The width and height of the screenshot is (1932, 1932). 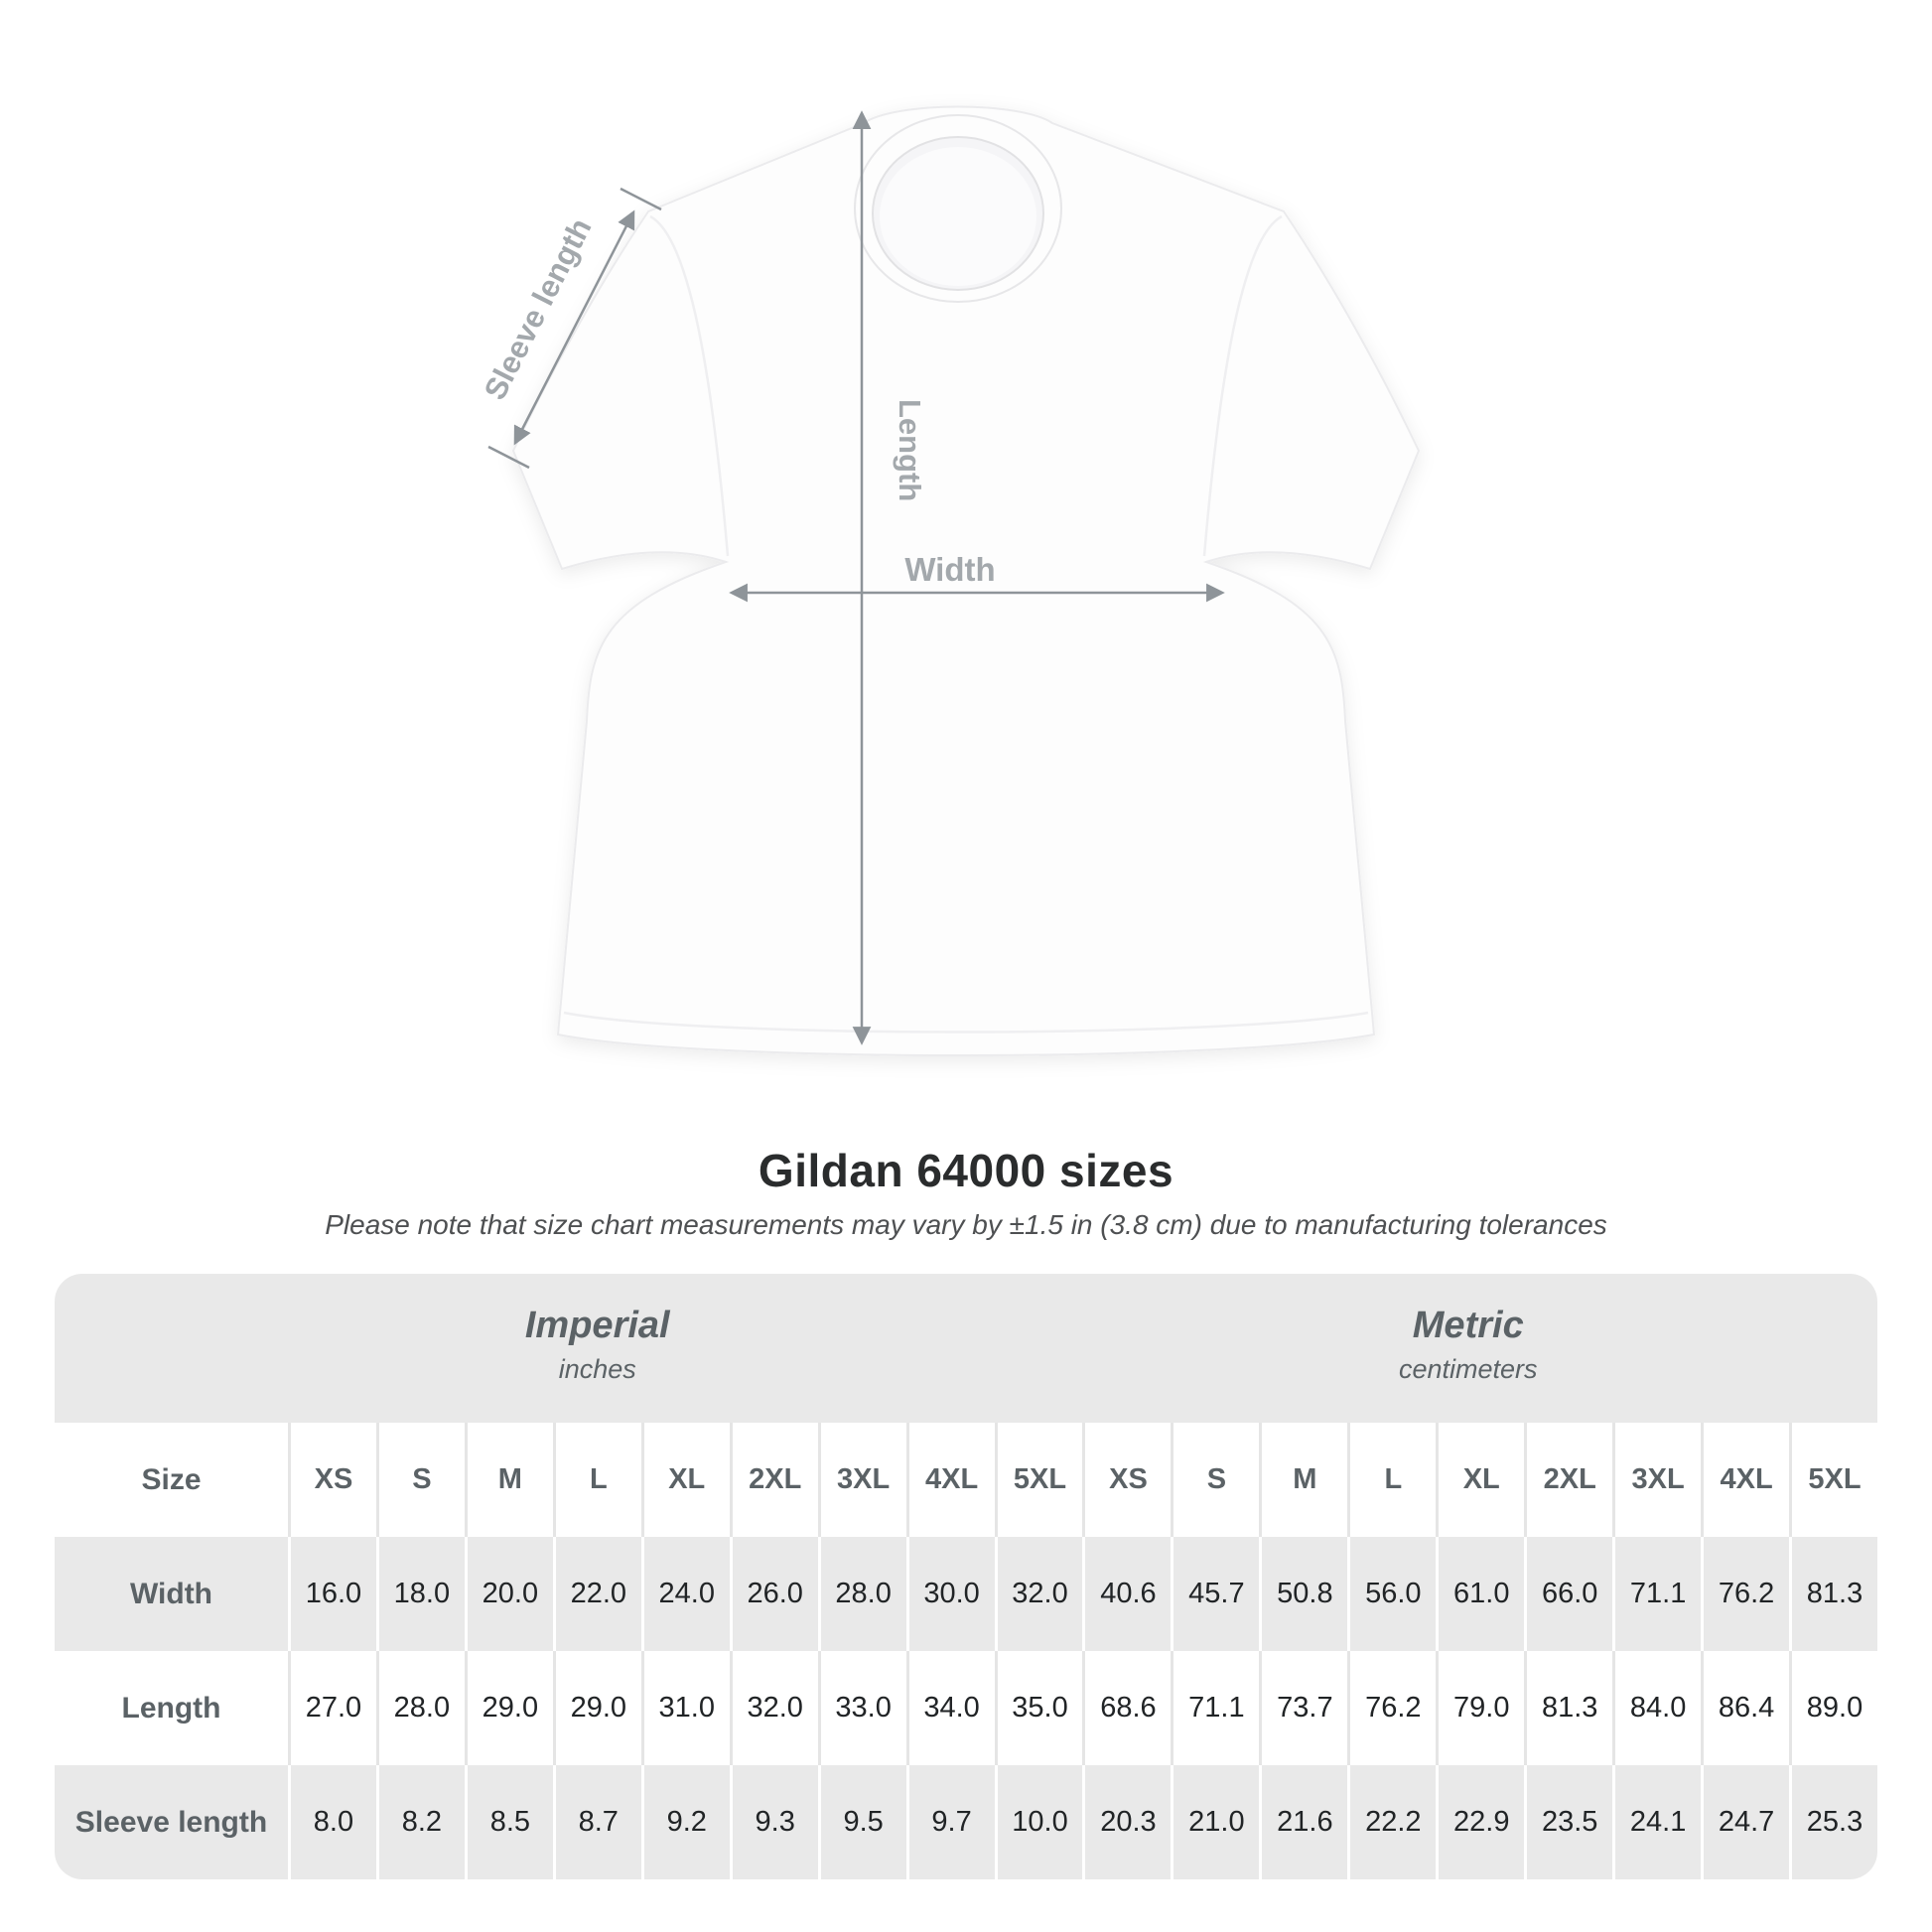 I want to click on value-cell-imperial: 10.0, so click(x=1038, y=1822).